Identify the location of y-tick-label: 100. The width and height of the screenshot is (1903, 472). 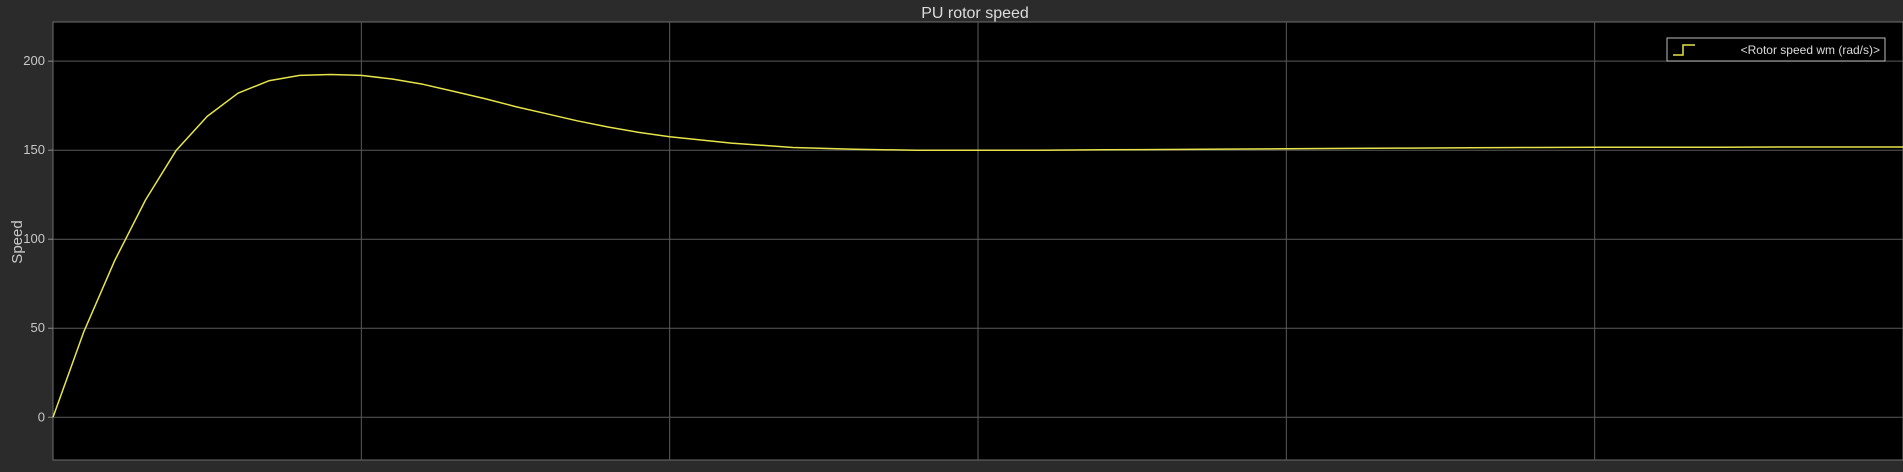
(34, 238).